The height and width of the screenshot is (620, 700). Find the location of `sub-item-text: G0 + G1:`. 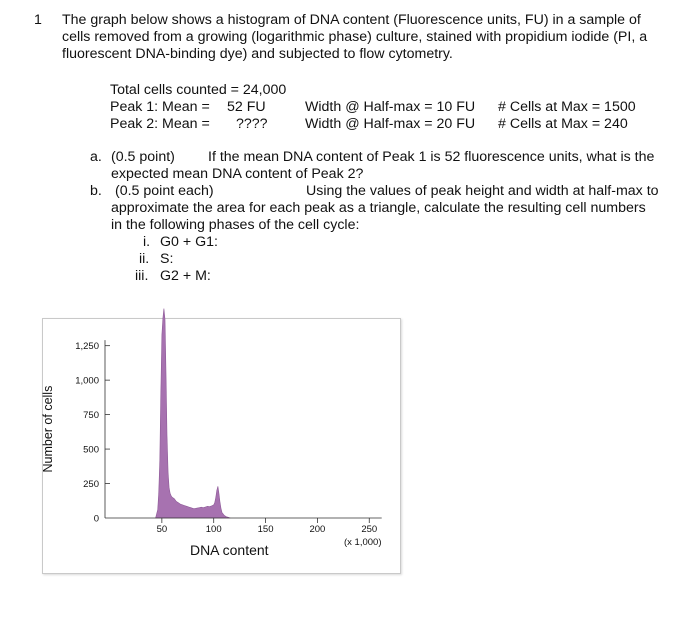

sub-item-text: G0 + G1: is located at coordinates (189, 242).